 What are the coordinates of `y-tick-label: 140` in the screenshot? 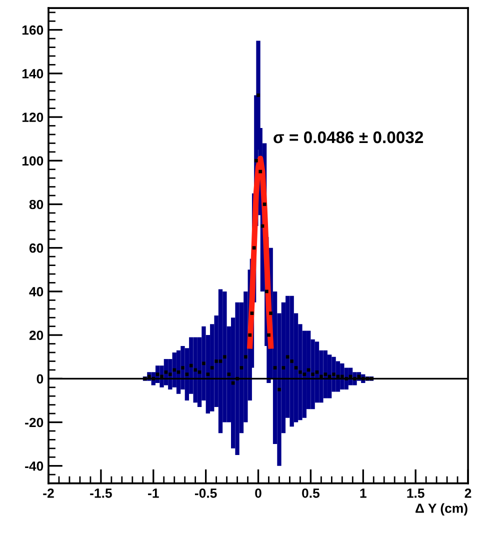 It's located at (33, 73).